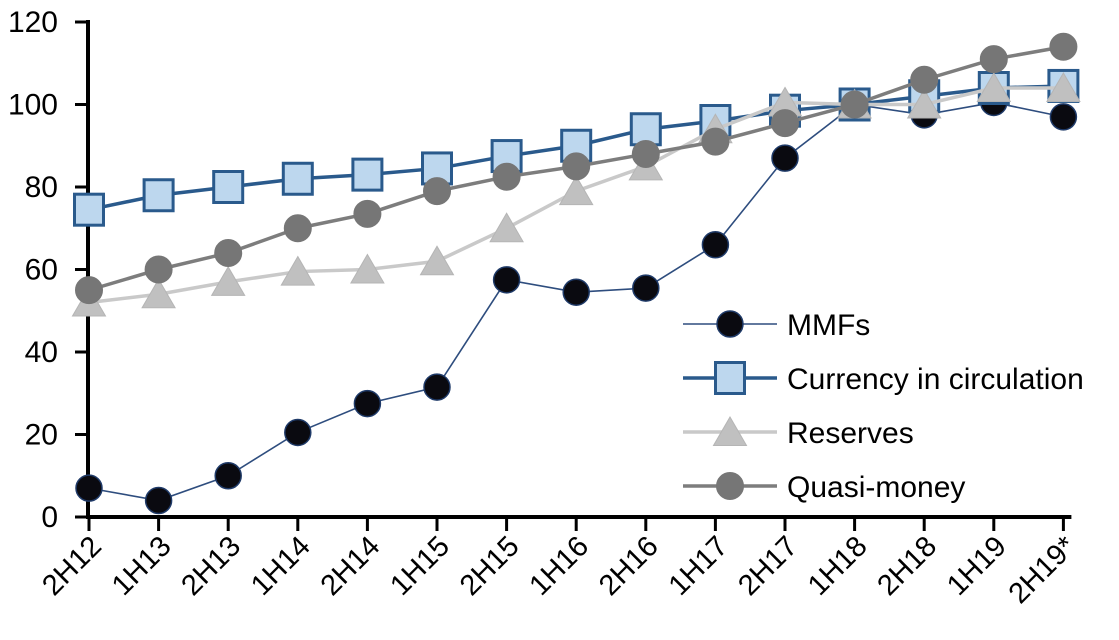  What do you see at coordinates (33, 22) in the screenshot?
I see `y-tick-label-120: 120` at bounding box center [33, 22].